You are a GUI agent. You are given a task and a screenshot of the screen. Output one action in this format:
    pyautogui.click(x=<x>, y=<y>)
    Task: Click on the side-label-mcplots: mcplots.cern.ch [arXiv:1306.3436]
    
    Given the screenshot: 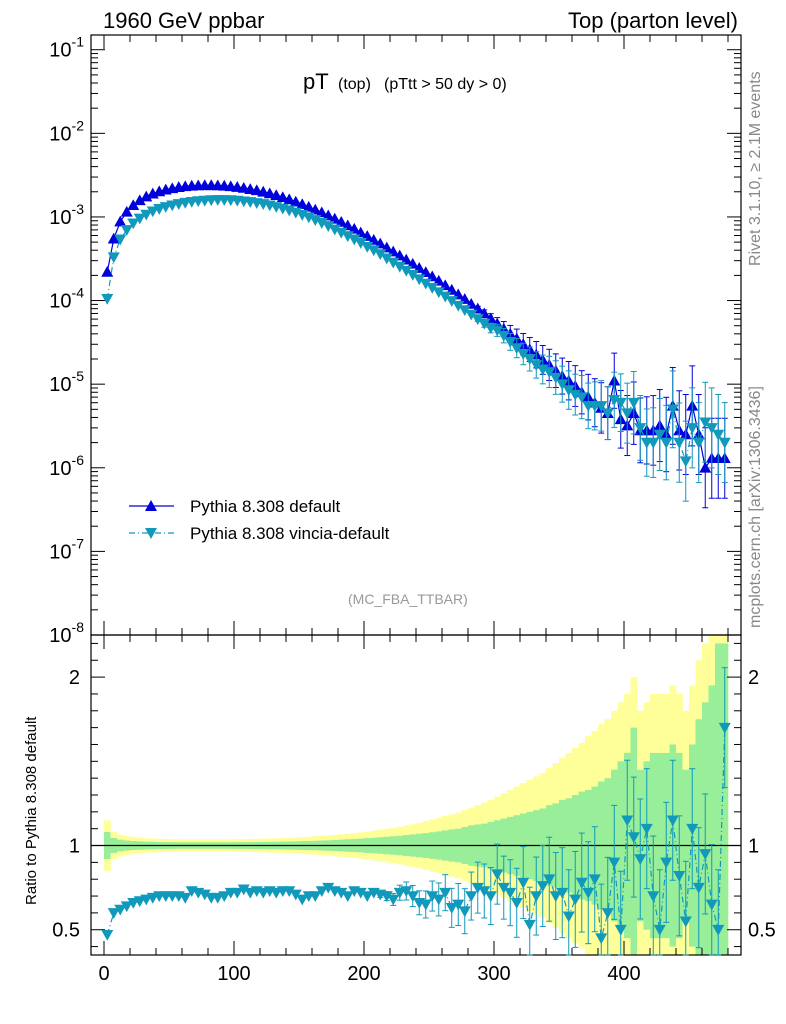 What is the action you would take?
    pyautogui.click(x=755, y=507)
    